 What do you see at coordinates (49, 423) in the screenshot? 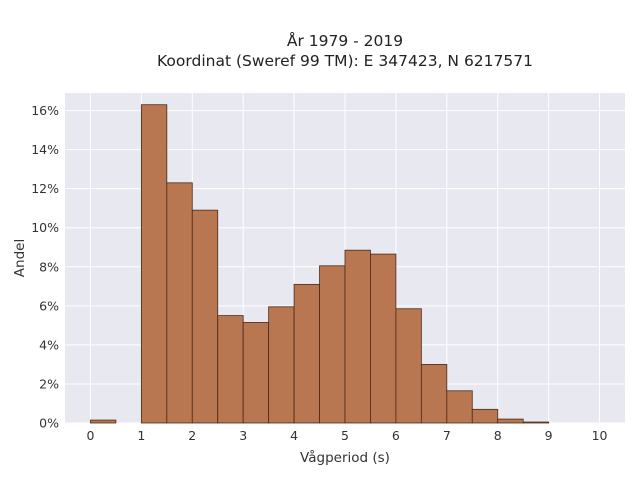
I see `y-tick-label-0: 0%` at bounding box center [49, 423].